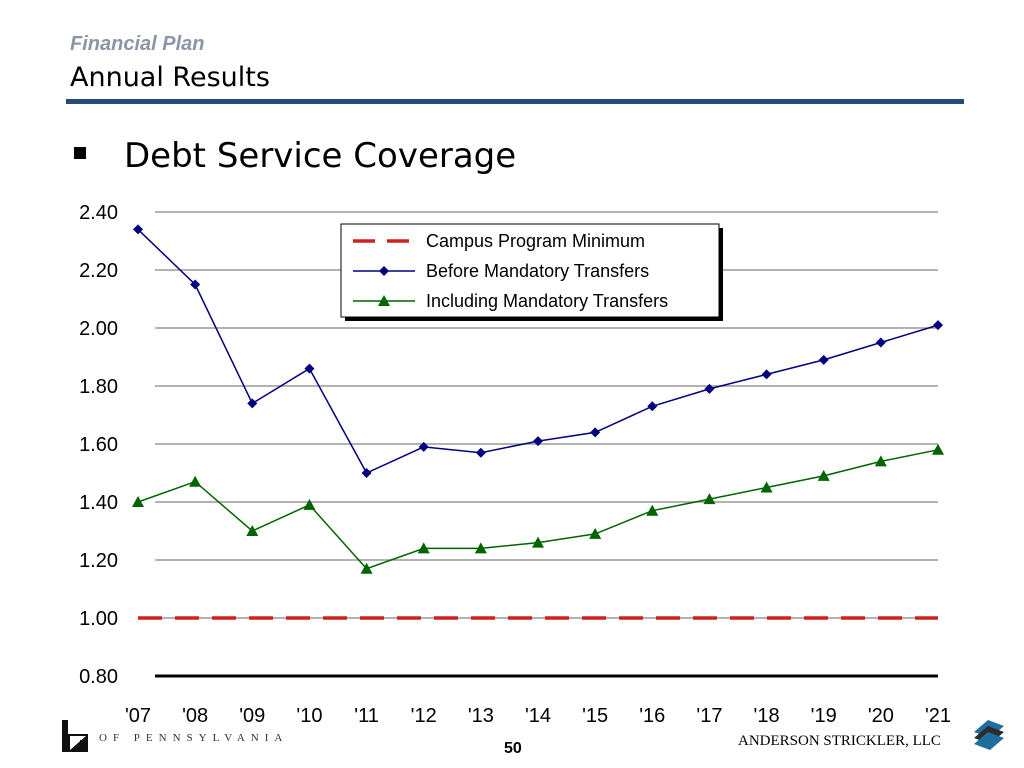 Image resolution: width=1024 pixels, height=768 pixels. What do you see at coordinates (824, 716) in the screenshot?
I see `x-tick-label: '19` at bounding box center [824, 716].